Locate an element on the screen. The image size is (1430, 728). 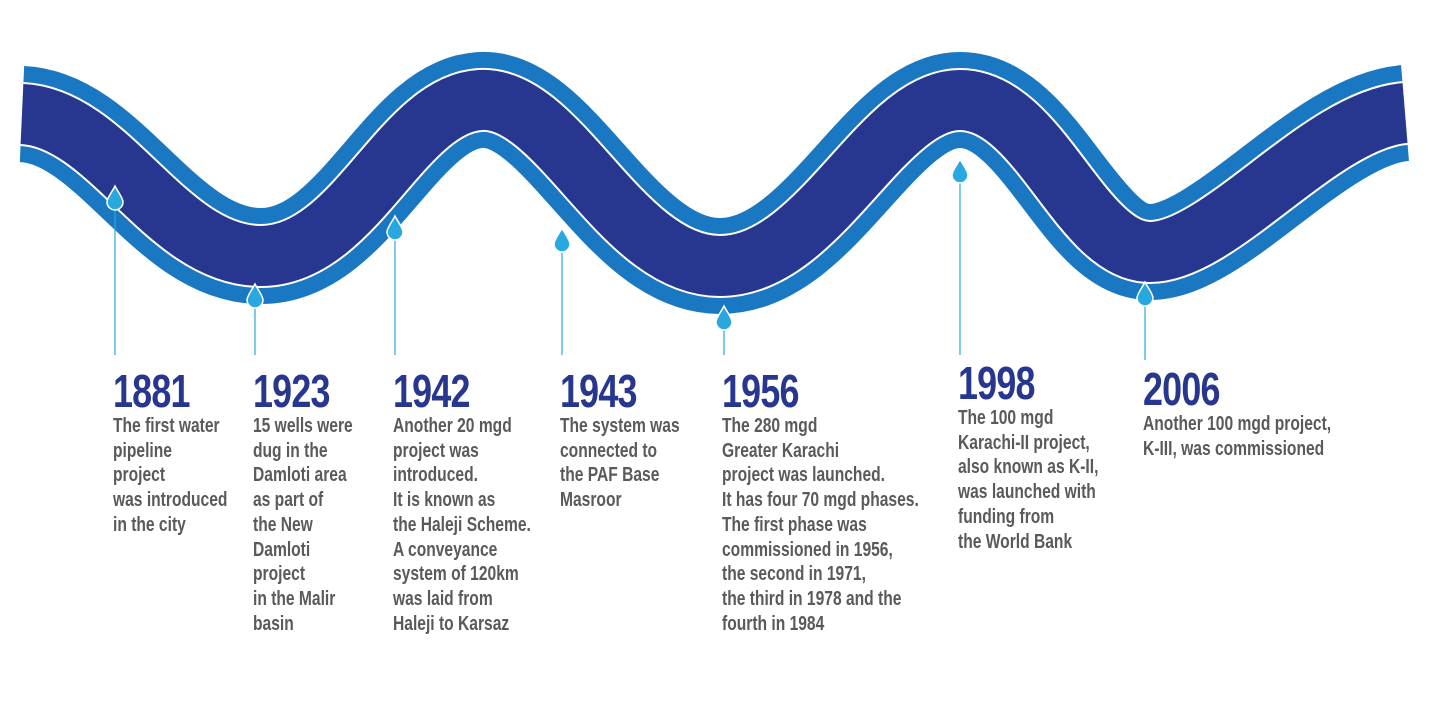
event-text: Damloti is located at coordinates (282, 549).